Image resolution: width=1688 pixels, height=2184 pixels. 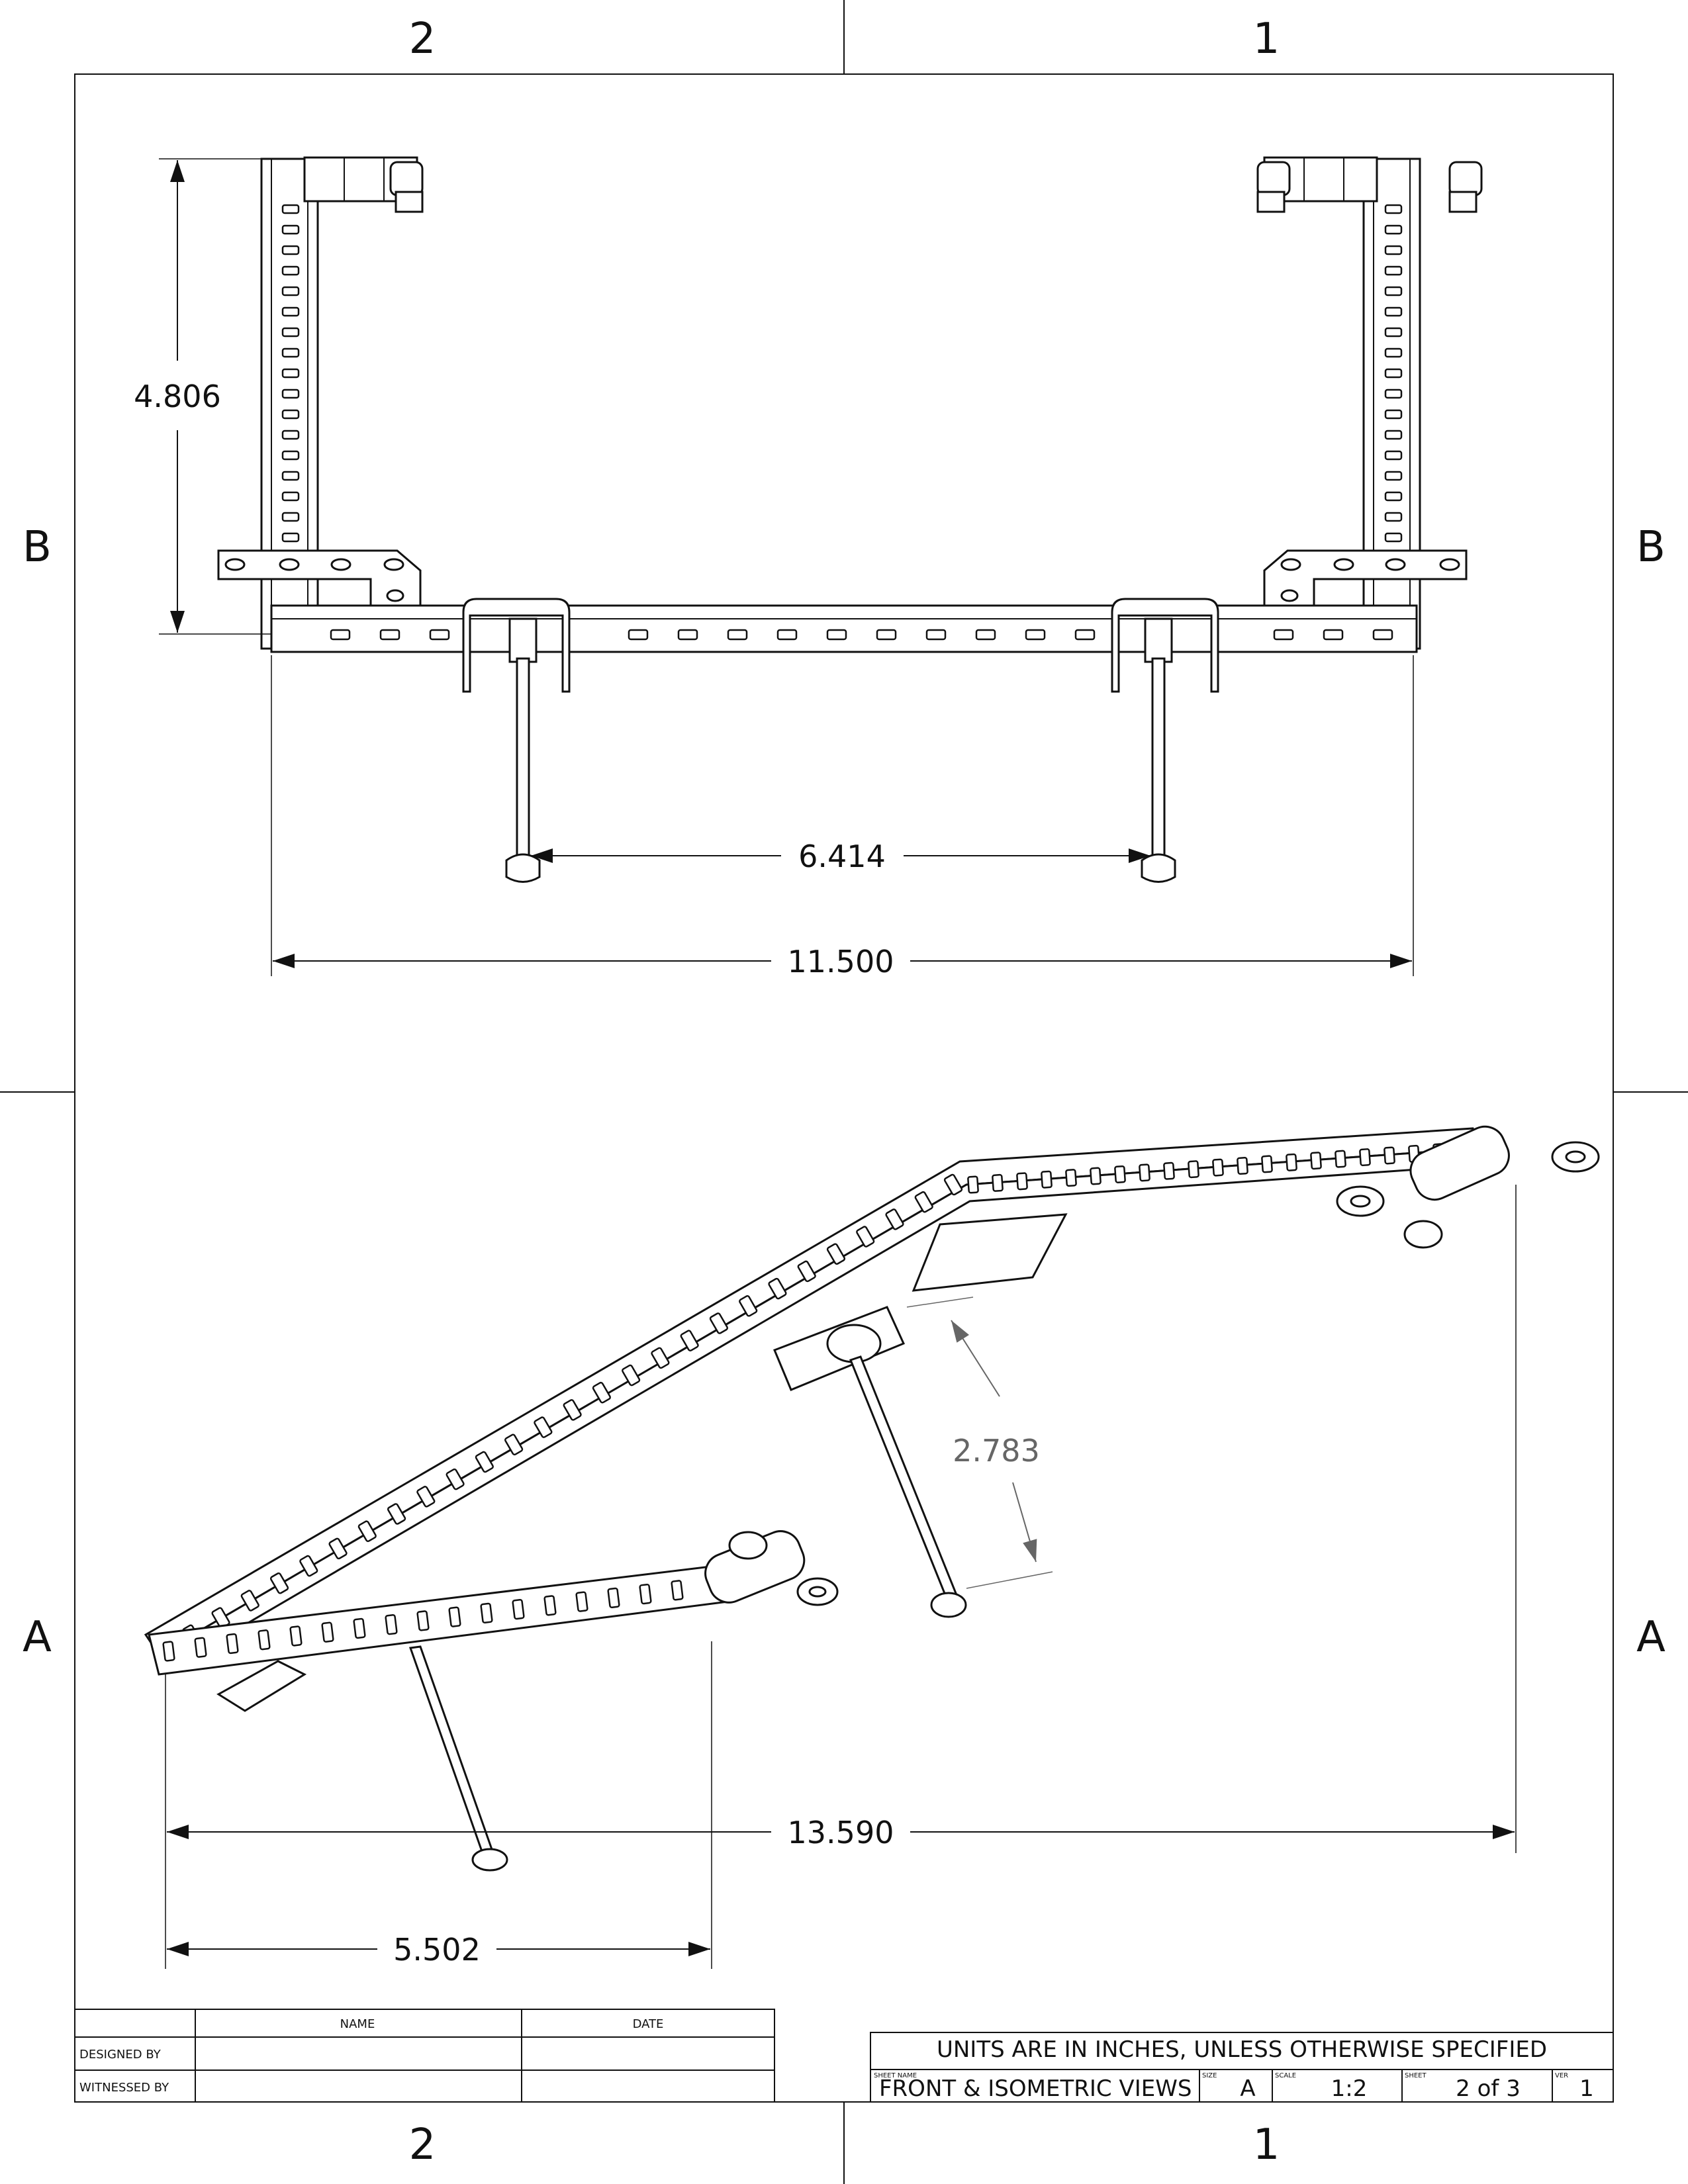 What do you see at coordinates (458, 1758) in the screenshot?
I see `iso-left-axle` at bounding box center [458, 1758].